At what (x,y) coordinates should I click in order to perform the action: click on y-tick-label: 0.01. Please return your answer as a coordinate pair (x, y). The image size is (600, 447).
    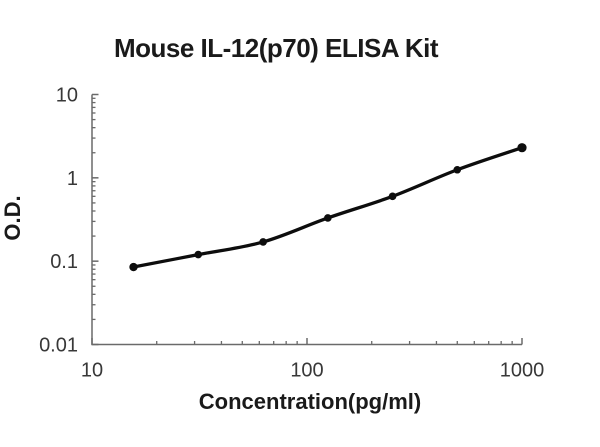
    Looking at the image, I should click on (58, 346).